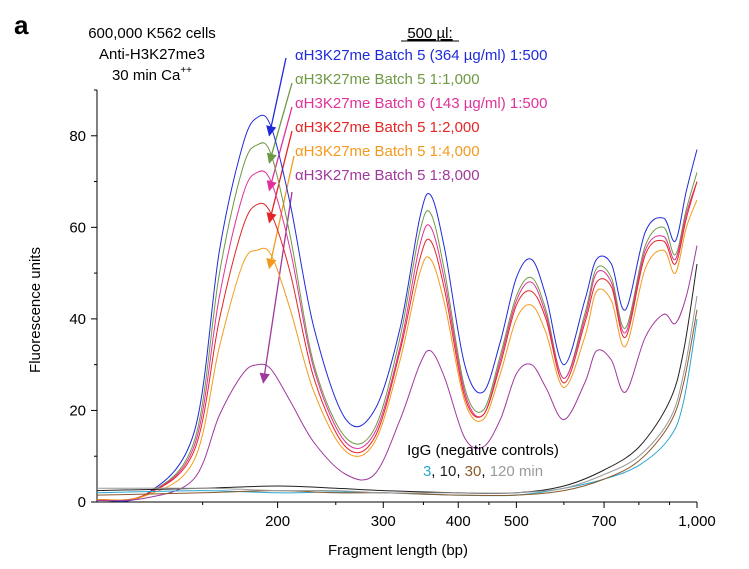  Describe the element at coordinates (473, 471) in the screenshot. I see `igg-time: 30` at that location.